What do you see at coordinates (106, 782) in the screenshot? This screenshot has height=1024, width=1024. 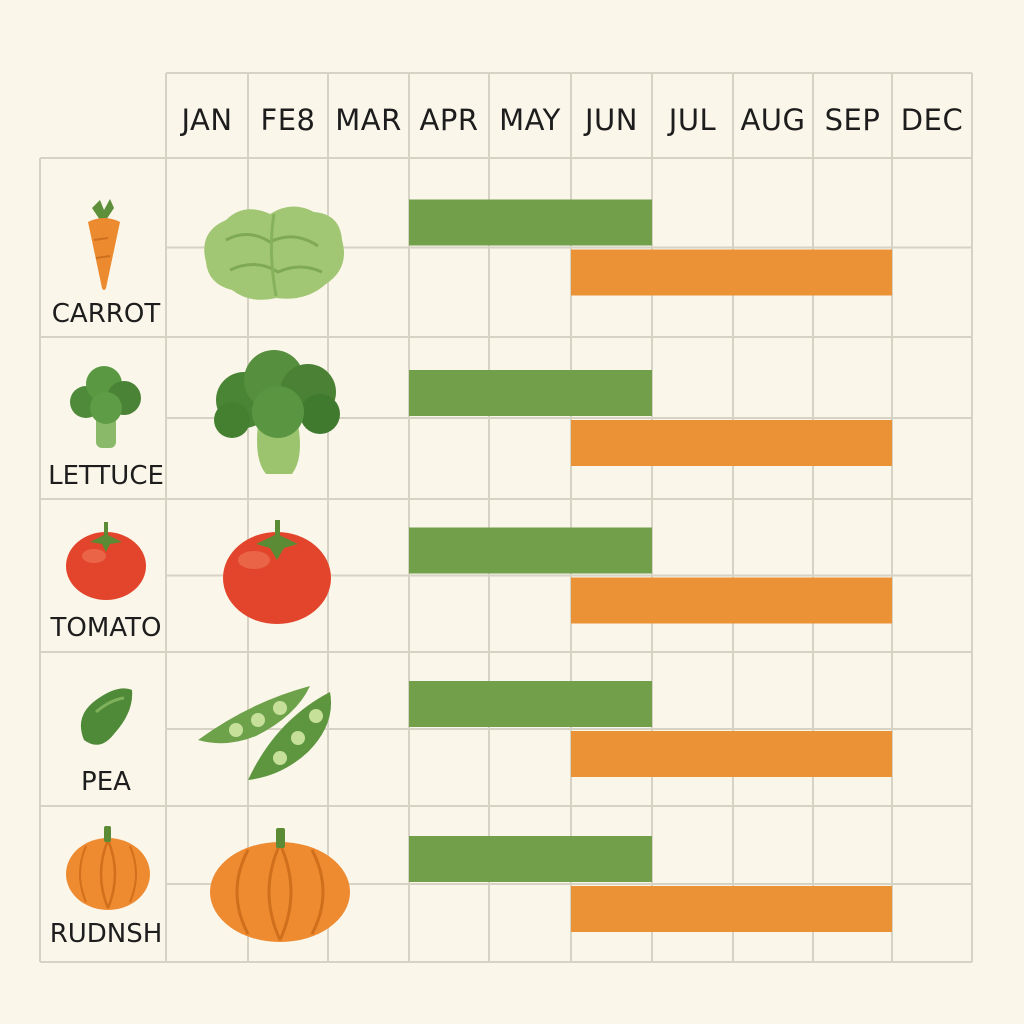 I see `crop-label: PEA` at bounding box center [106, 782].